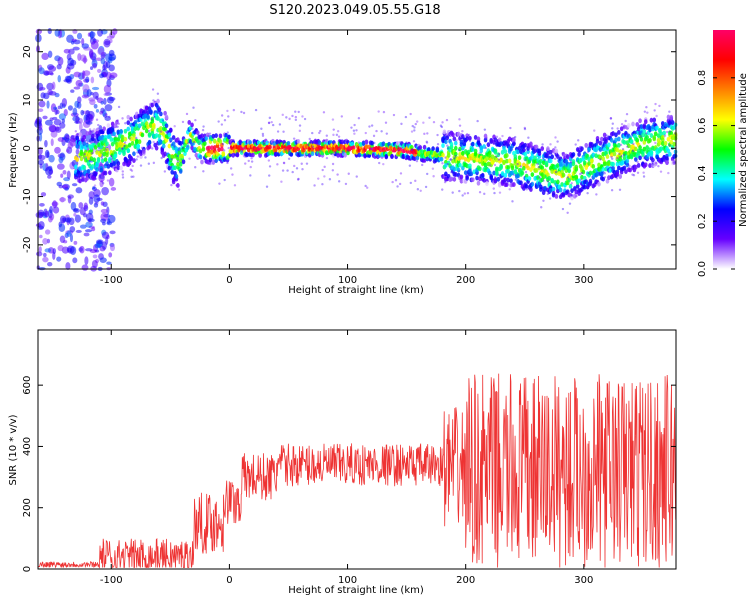 This screenshot has width=750, height=600. Describe the element at coordinates (347, 580) in the screenshot. I see `x-tick-label: 100` at that location.